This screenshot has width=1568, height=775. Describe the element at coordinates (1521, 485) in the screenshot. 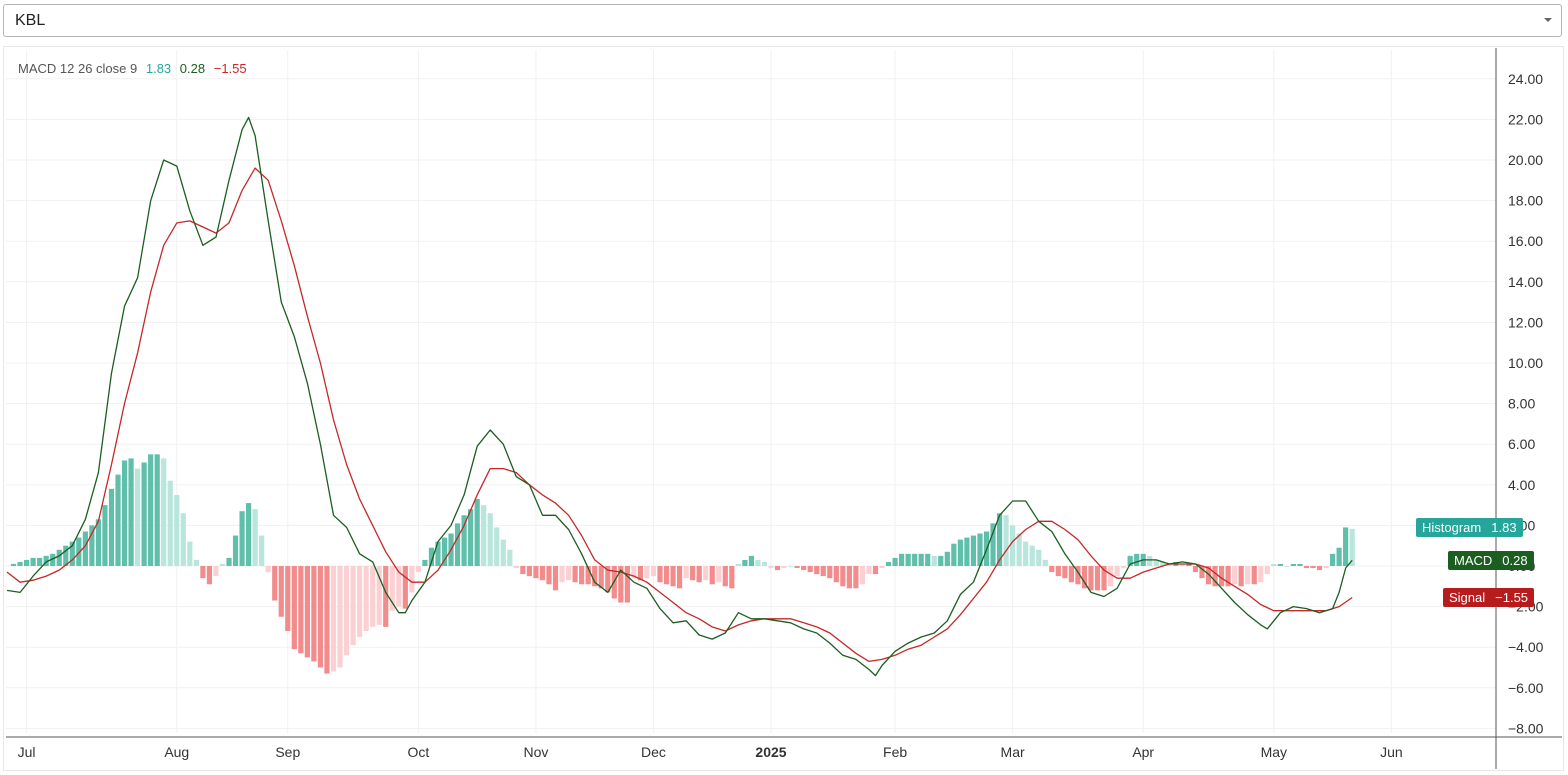

I see `y-tick-label: 4.00` at that location.